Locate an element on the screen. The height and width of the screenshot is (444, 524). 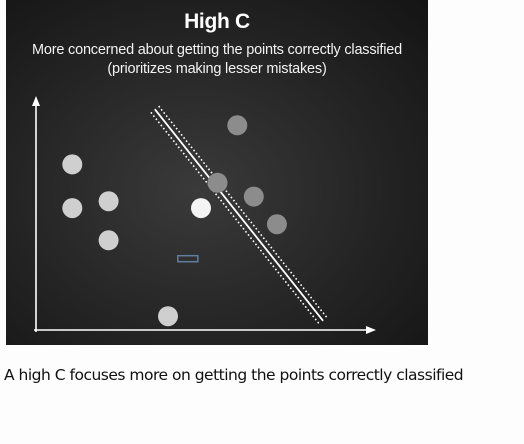
x-axis-arrowhead is located at coordinates (371, 330).